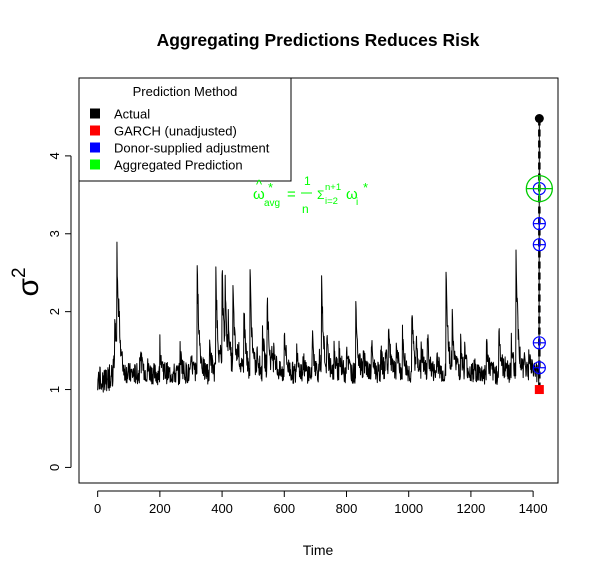  I want to click on legend-label: Donor-supplied adjustment, so click(192, 148).